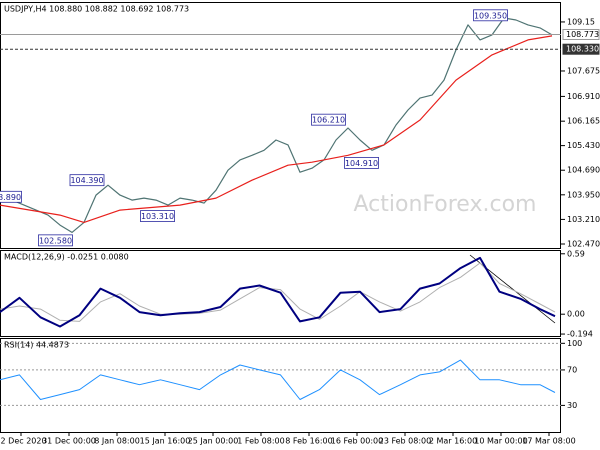 The image size is (600, 450). What do you see at coordinates (574, 343) in the screenshot?
I see `y-tick-label: 100` at bounding box center [574, 343].